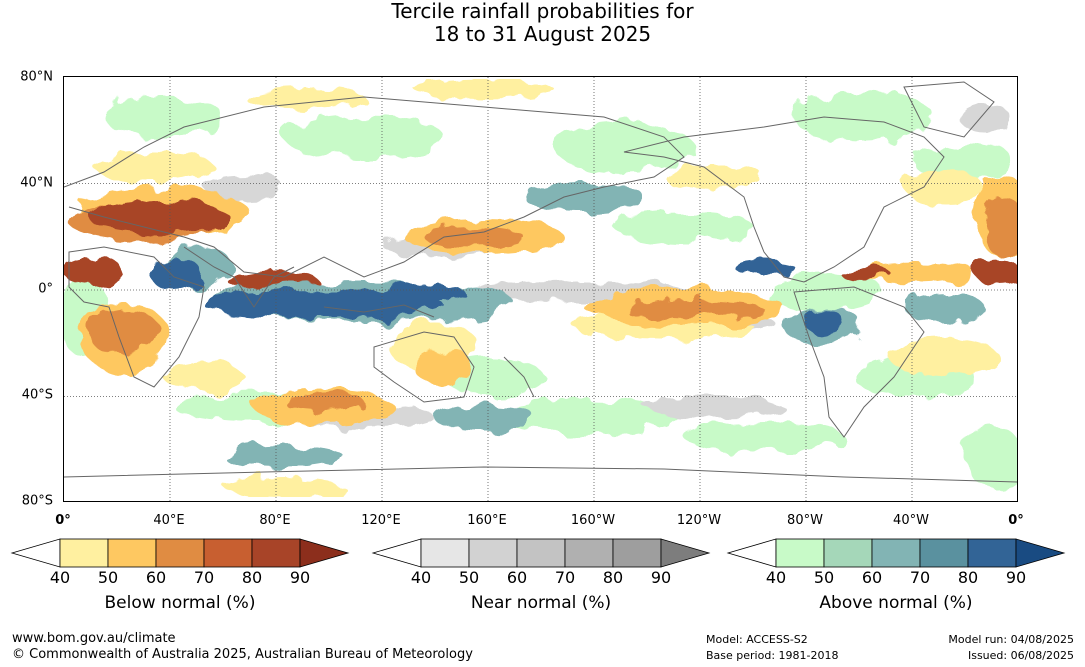 This screenshot has height=667, width=1085. Describe the element at coordinates (757, 639) in the screenshot. I see `footer-model: Model: ACCESS-S2` at that location.